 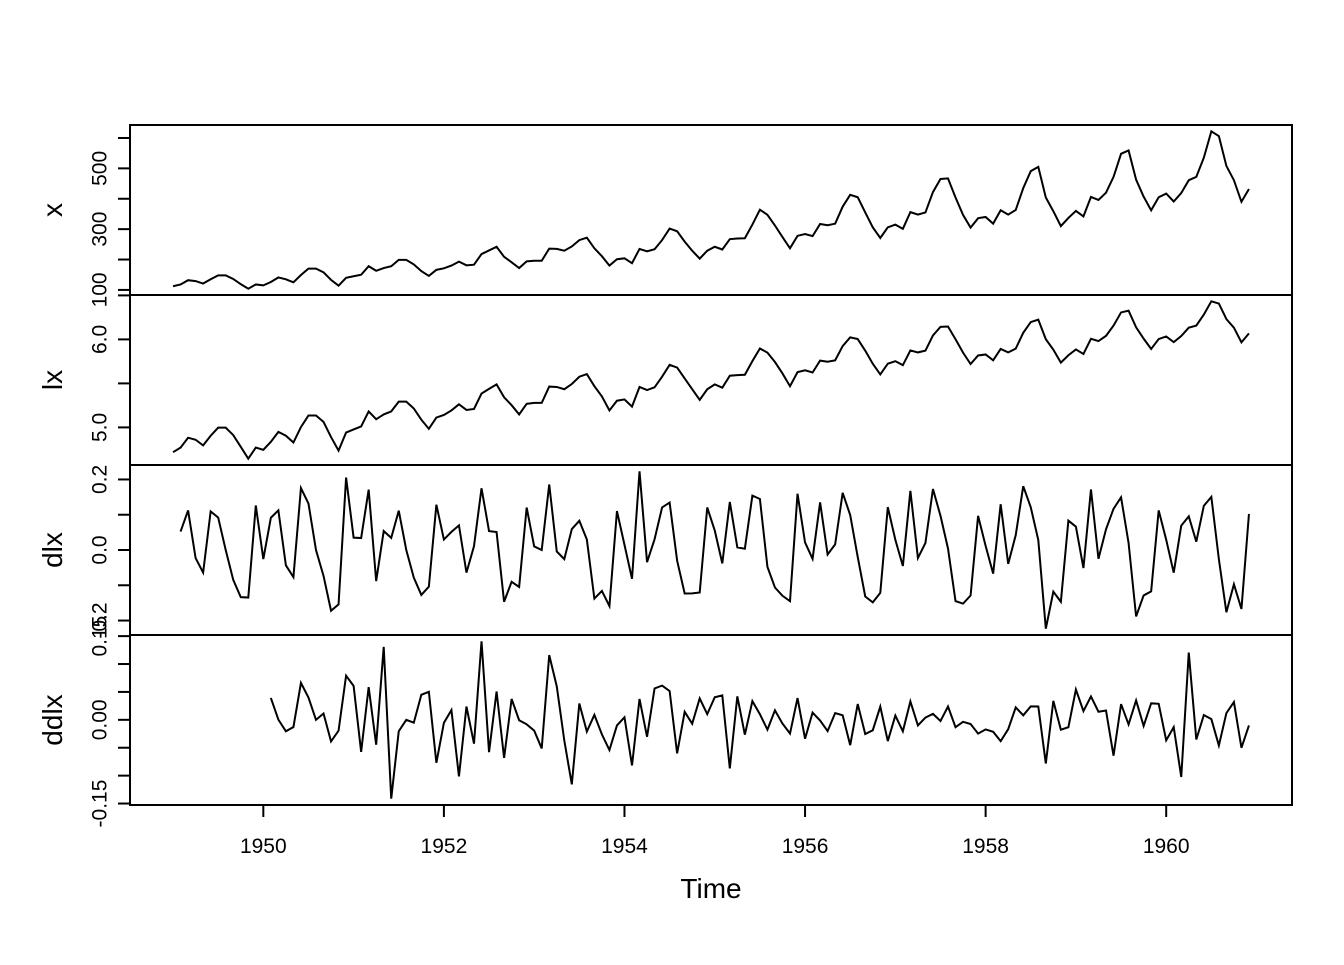 I want to click on x-axis-group: 1950 1952 1954 1956 1958 1960, so click(x=715, y=831).